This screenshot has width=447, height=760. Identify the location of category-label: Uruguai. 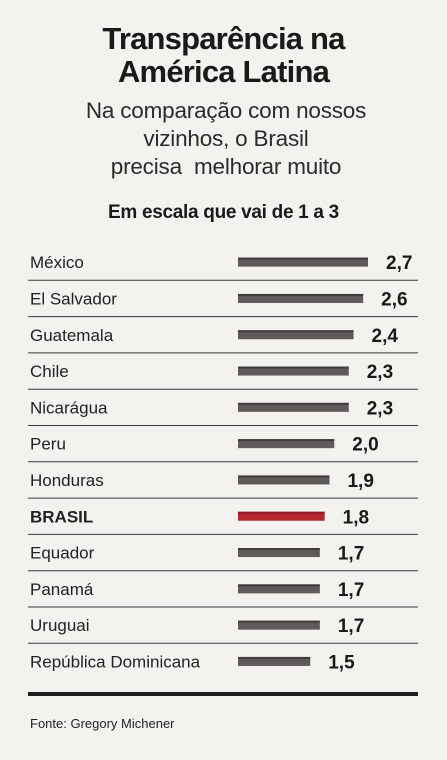
(60, 625).